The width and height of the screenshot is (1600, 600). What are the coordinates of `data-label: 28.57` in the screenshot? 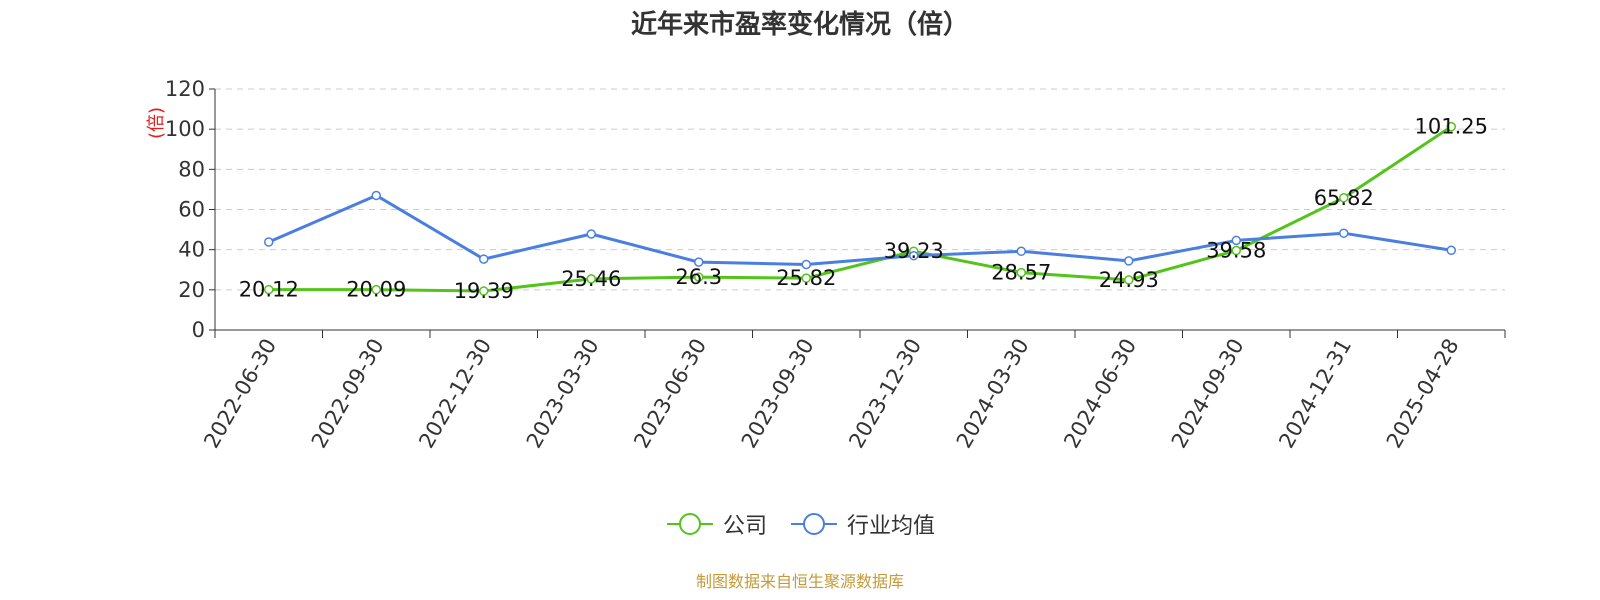 It's located at (1021, 273).